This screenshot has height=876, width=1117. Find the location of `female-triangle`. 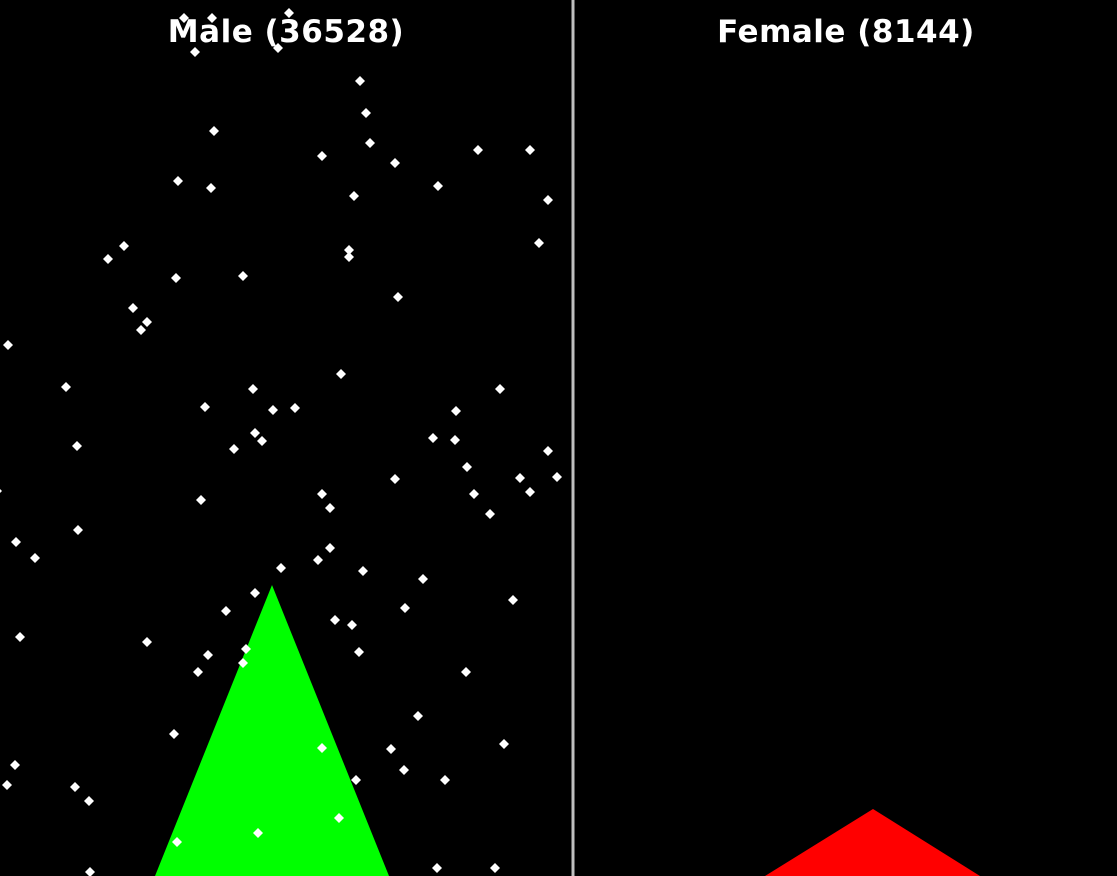

female-triangle is located at coordinates (872, 842).